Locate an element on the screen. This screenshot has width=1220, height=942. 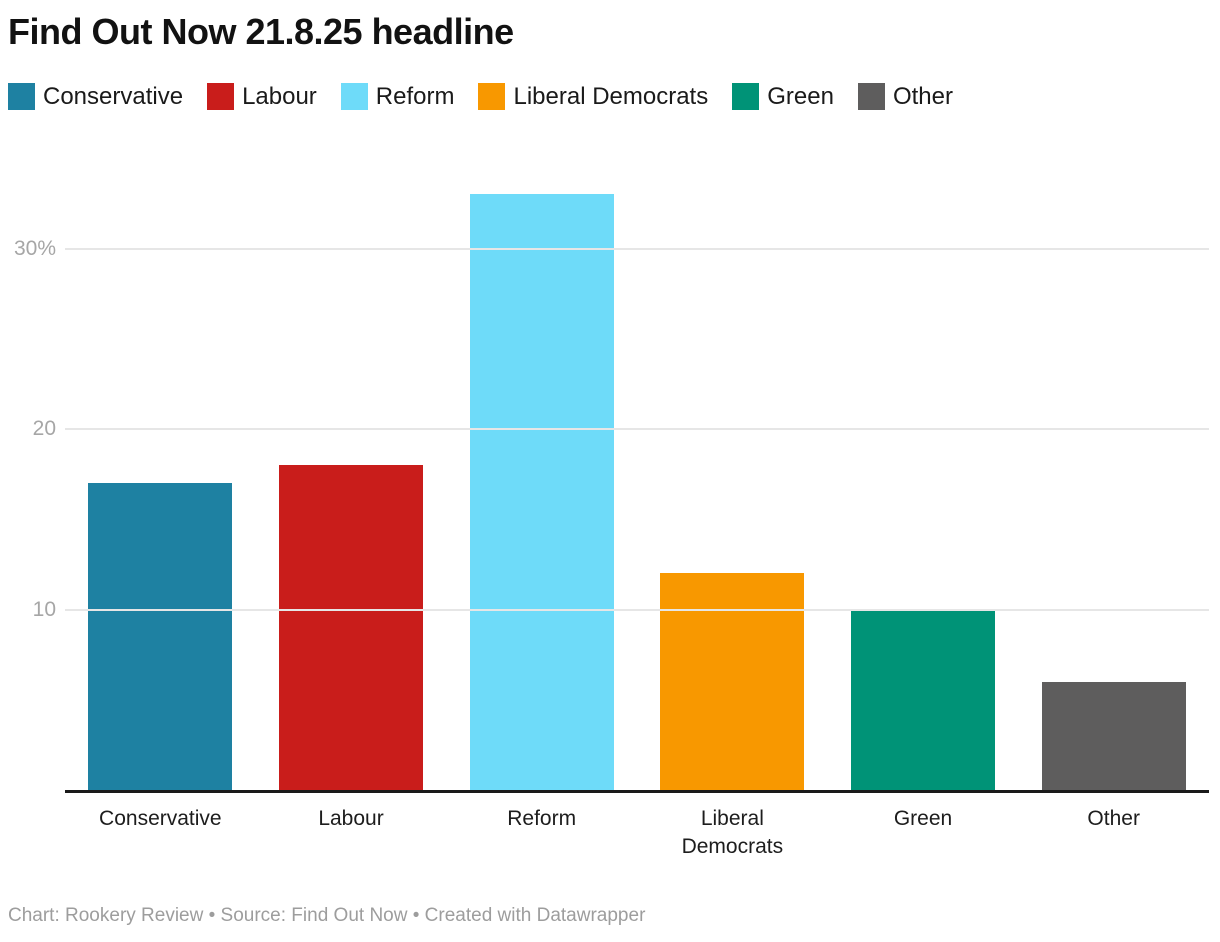
bar-conservative is located at coordinates (160, 636).